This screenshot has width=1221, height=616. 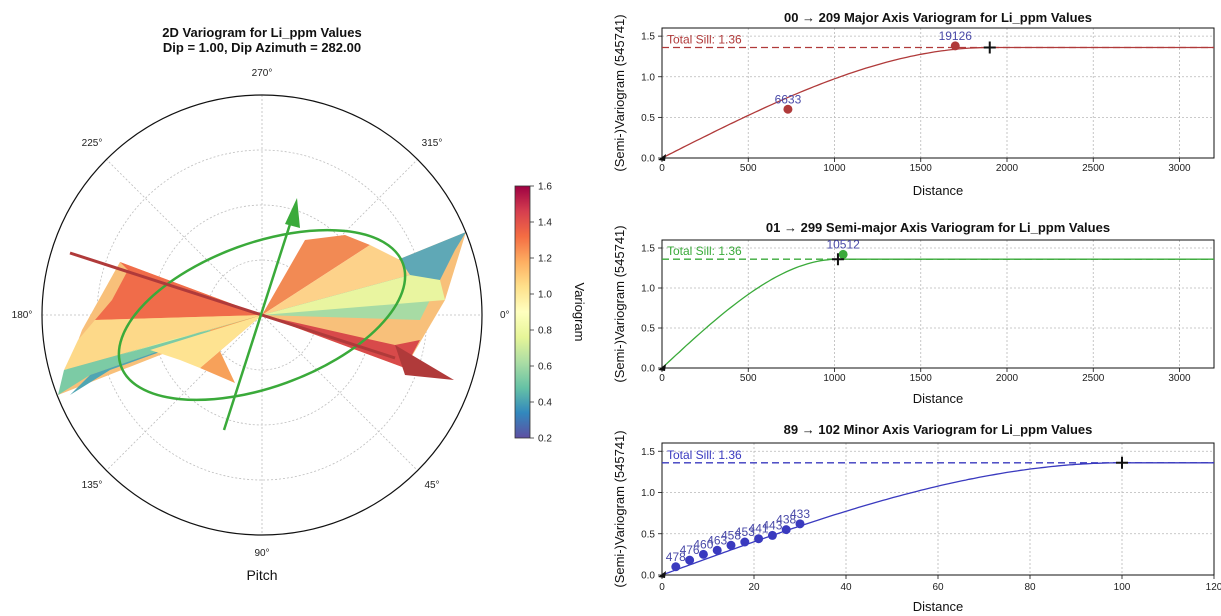 What do you see at coordinates (956, 36) in the screenshot?
I see `point-pair-count: 19126` at bounding box center [956, 36].